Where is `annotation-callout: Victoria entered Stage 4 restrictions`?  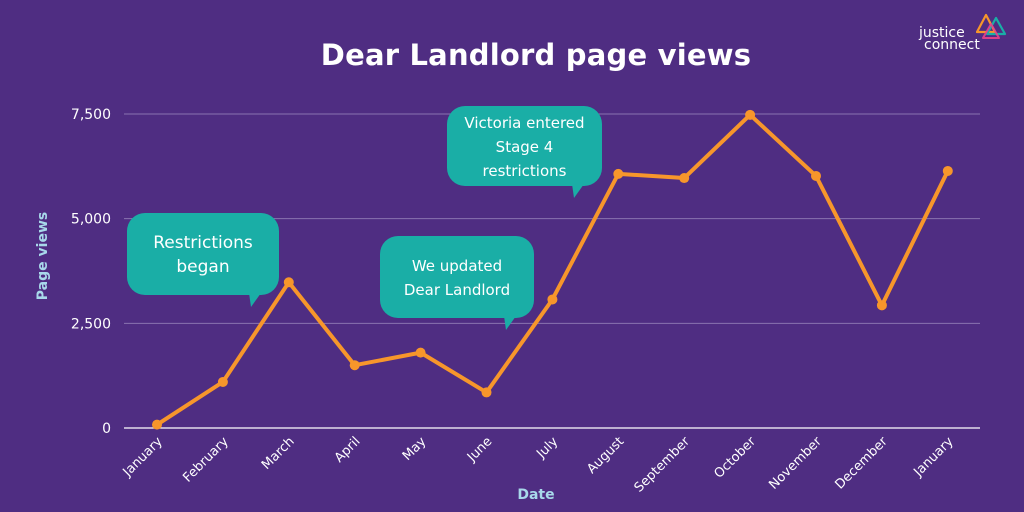 annotation-callout: Victoria entered Stage 4 restrictions is located at coordinates (524, 152).